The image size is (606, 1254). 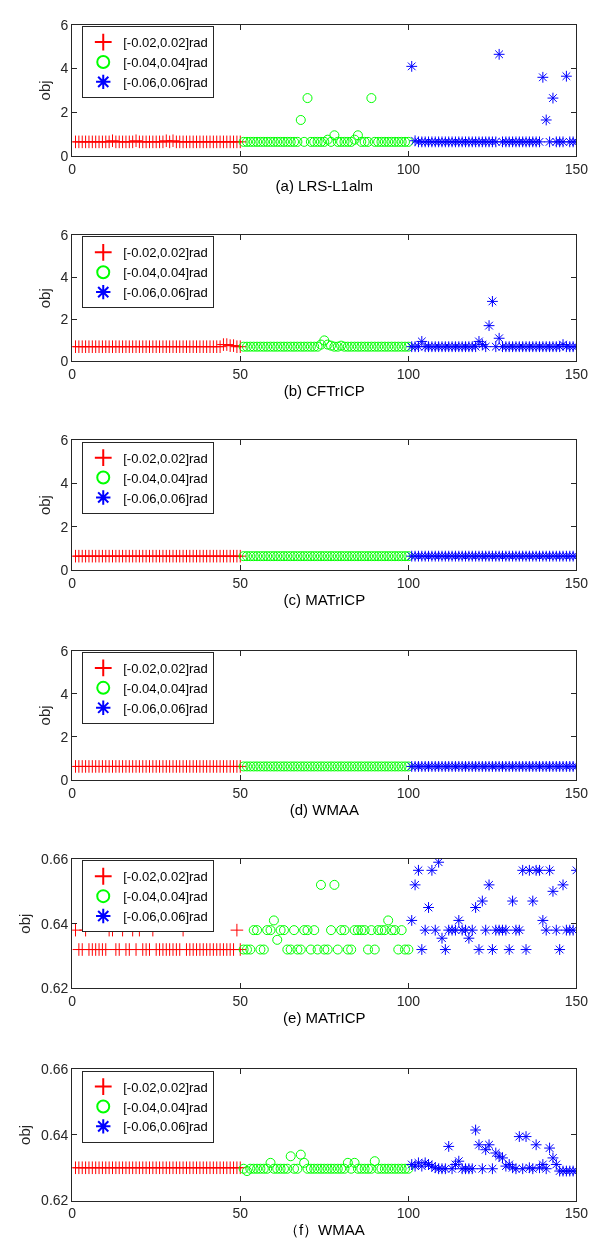 What do you see at coordinates (324, 599) in the screenshot?
I see `x-axis-title: (c) MATrICP` at bounding box center [324, 599].